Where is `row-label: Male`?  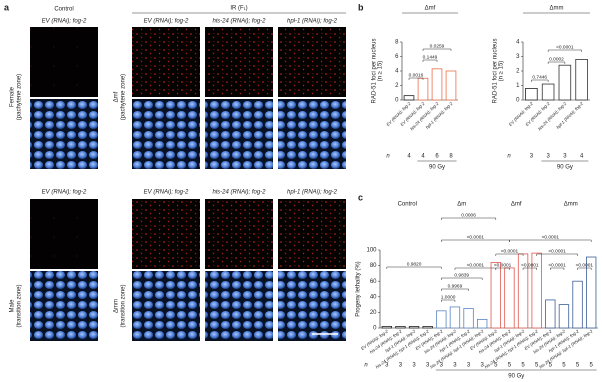 row-label: Male is located at coordinates (13, 306).